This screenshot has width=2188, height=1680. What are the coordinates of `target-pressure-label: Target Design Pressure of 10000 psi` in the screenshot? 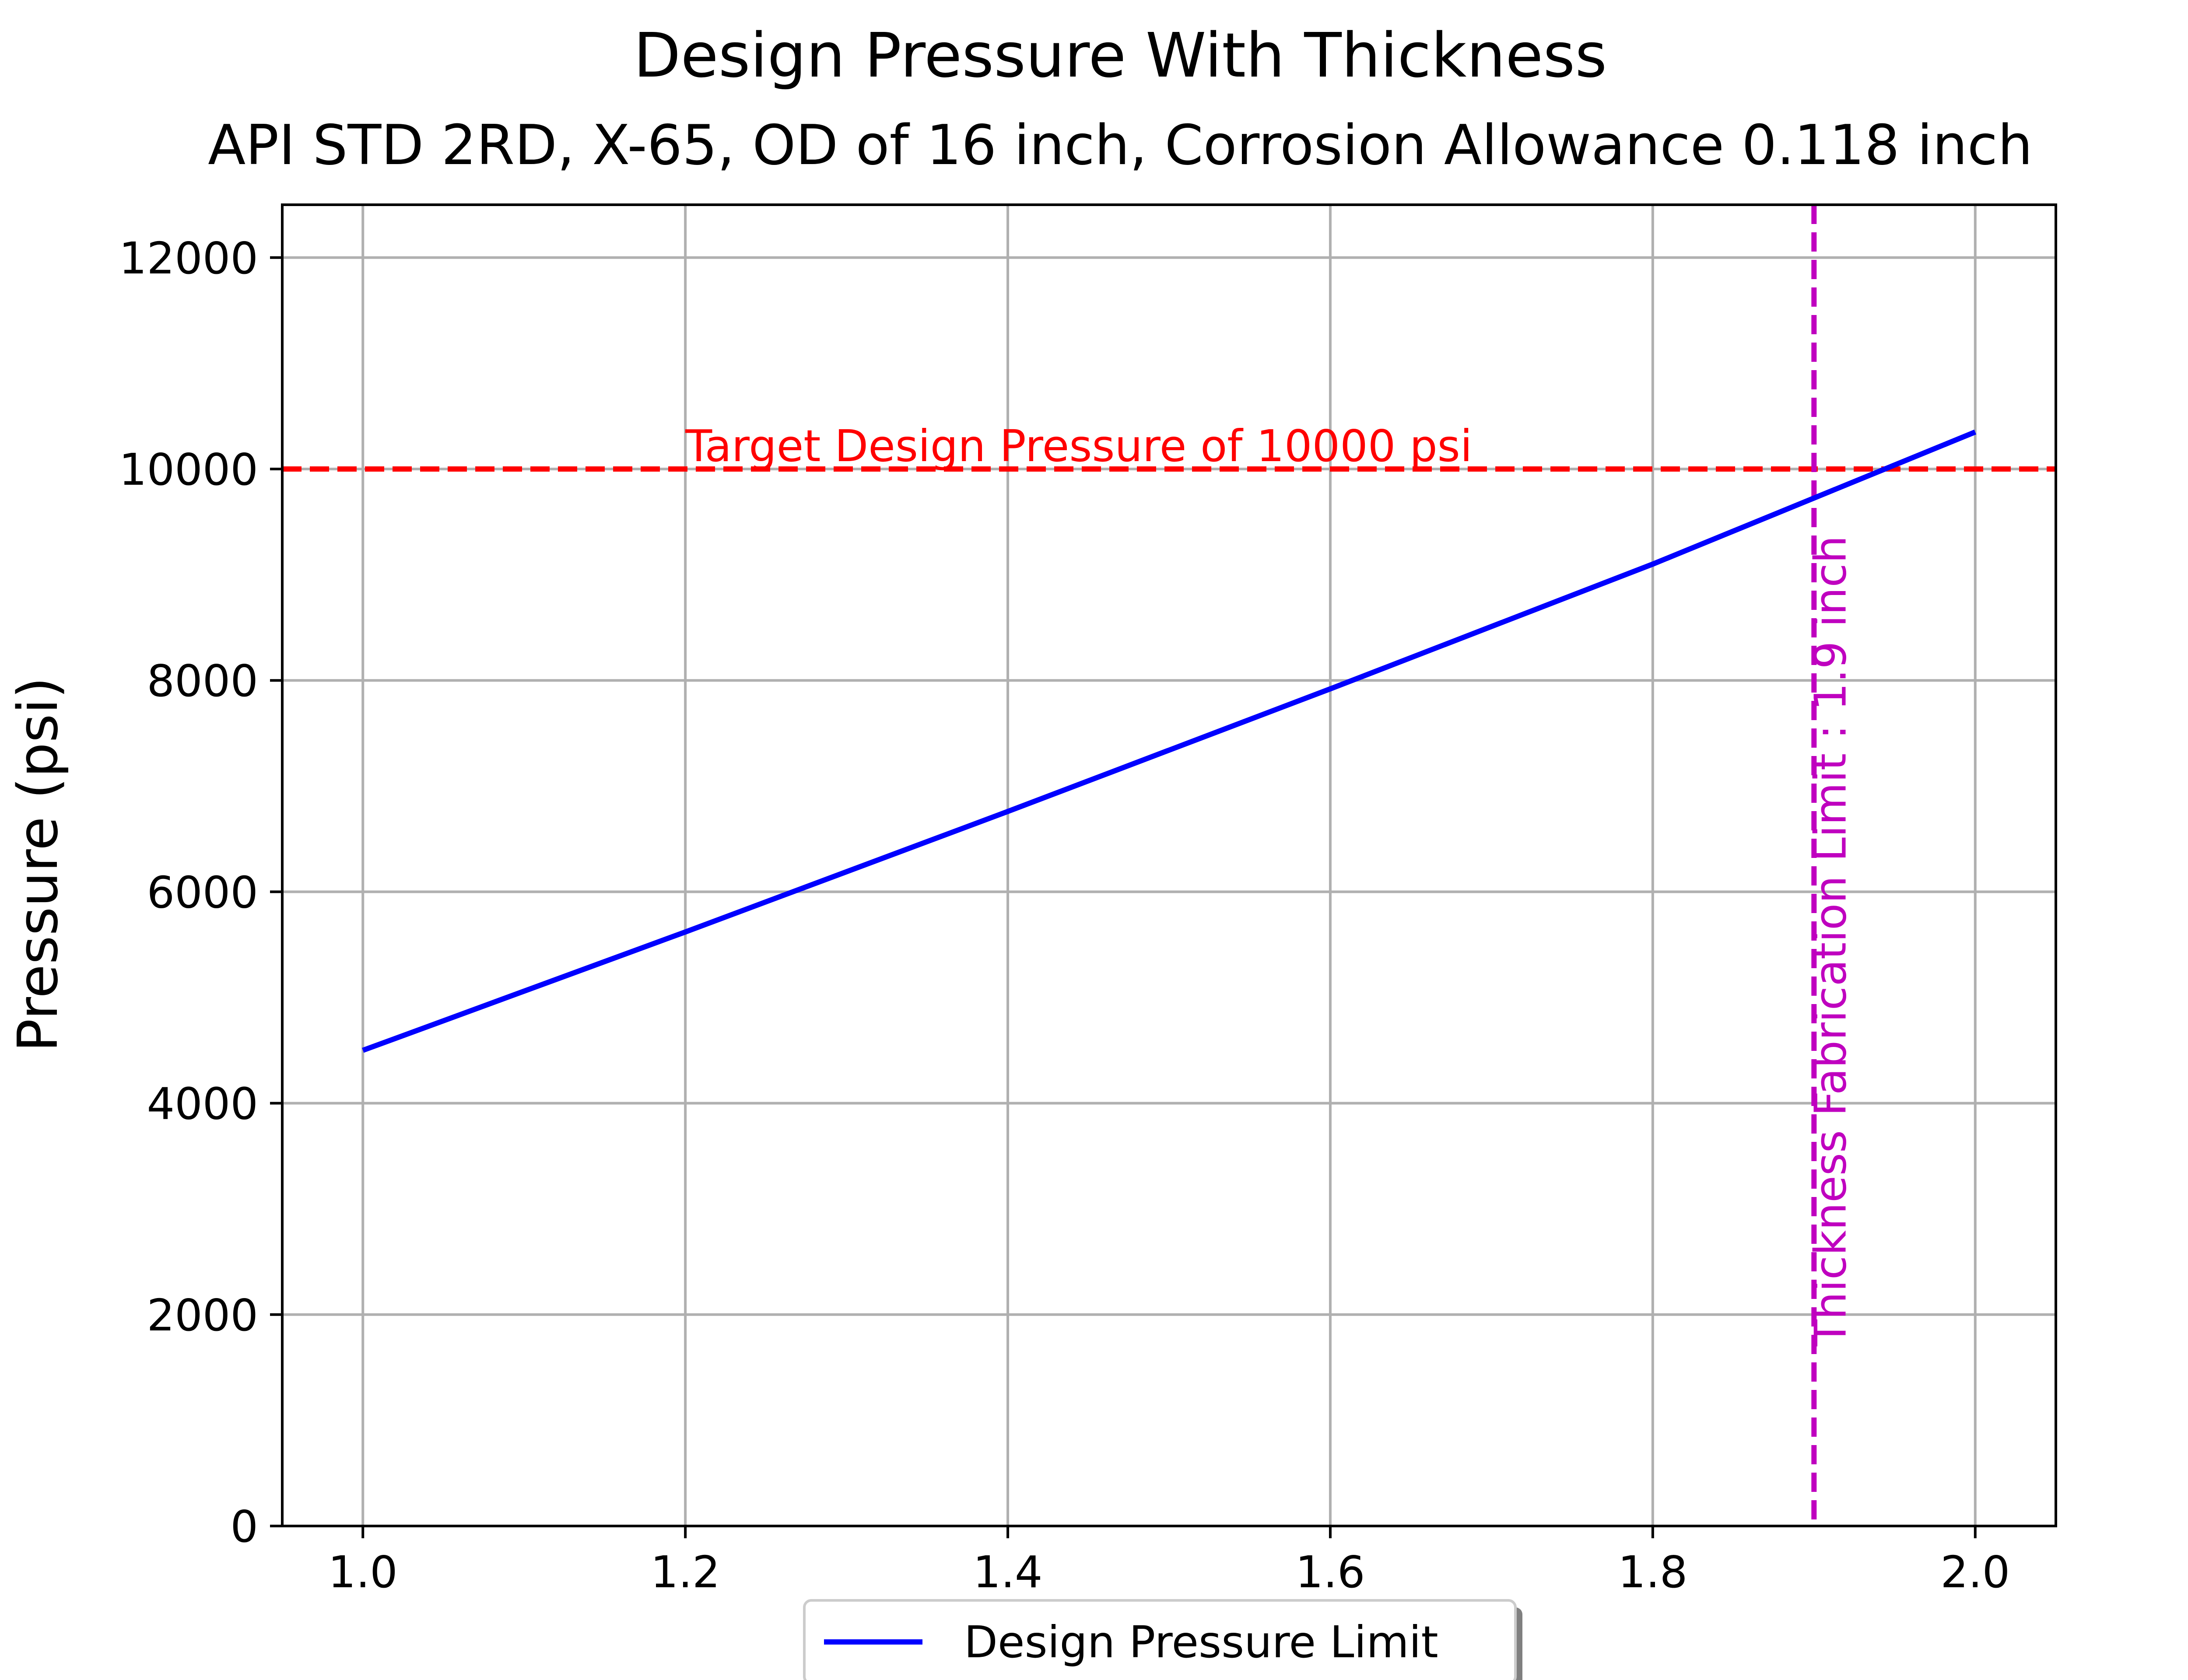 It's located at (1078, 446).